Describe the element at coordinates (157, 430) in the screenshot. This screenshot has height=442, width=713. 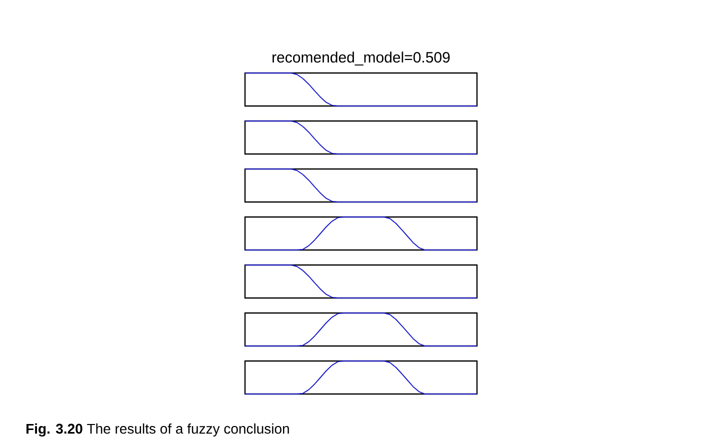
I see `text: Fig. 3.20 The results of a fuzzy conclusion` at that location.